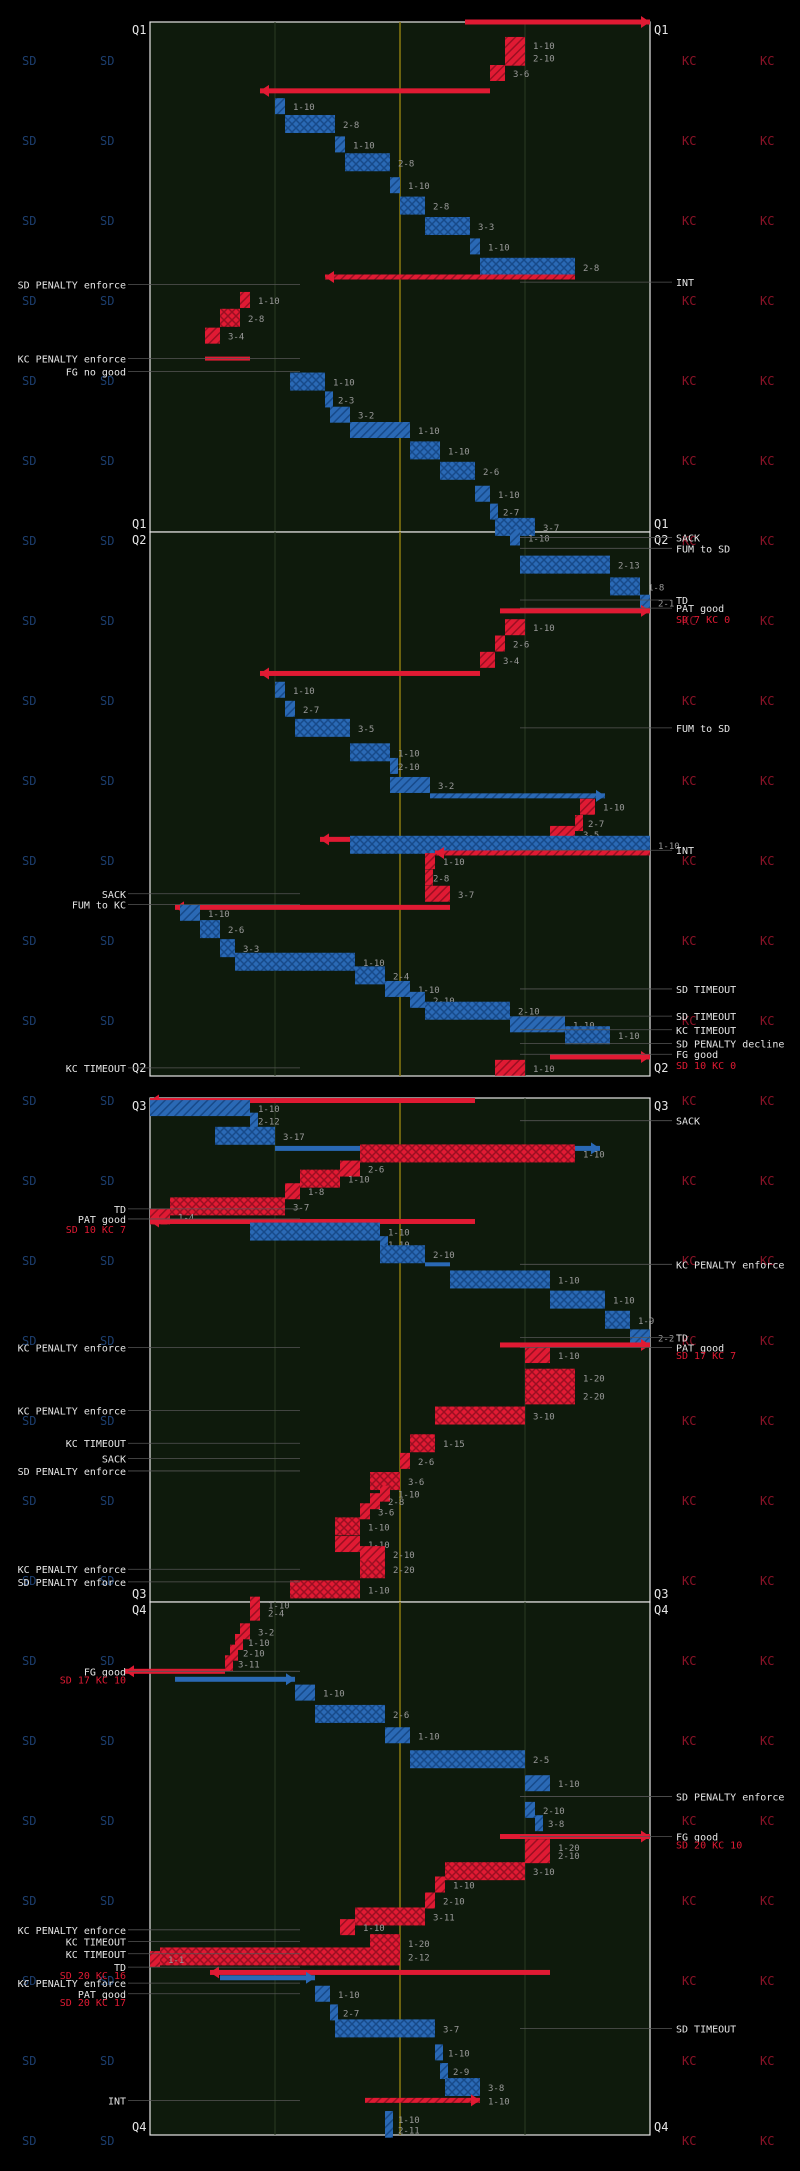  What do you see at coordinates (311, 711) in the screenshot?
I see `play-down-label: 2-7` at bounding box center [311, 711].